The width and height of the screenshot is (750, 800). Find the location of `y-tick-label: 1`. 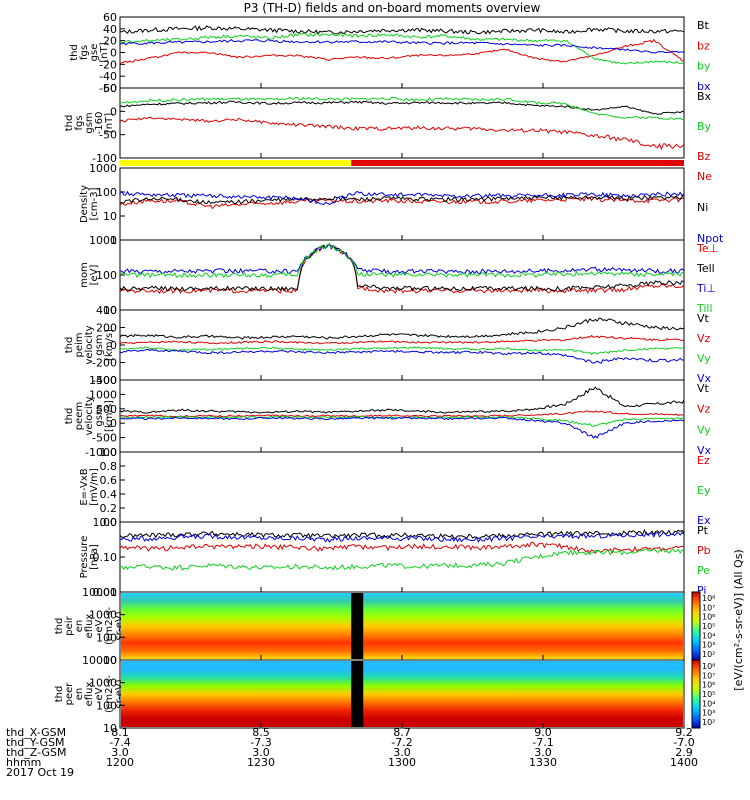

y-tick-label: 1 is located at coordinates (113, 240).